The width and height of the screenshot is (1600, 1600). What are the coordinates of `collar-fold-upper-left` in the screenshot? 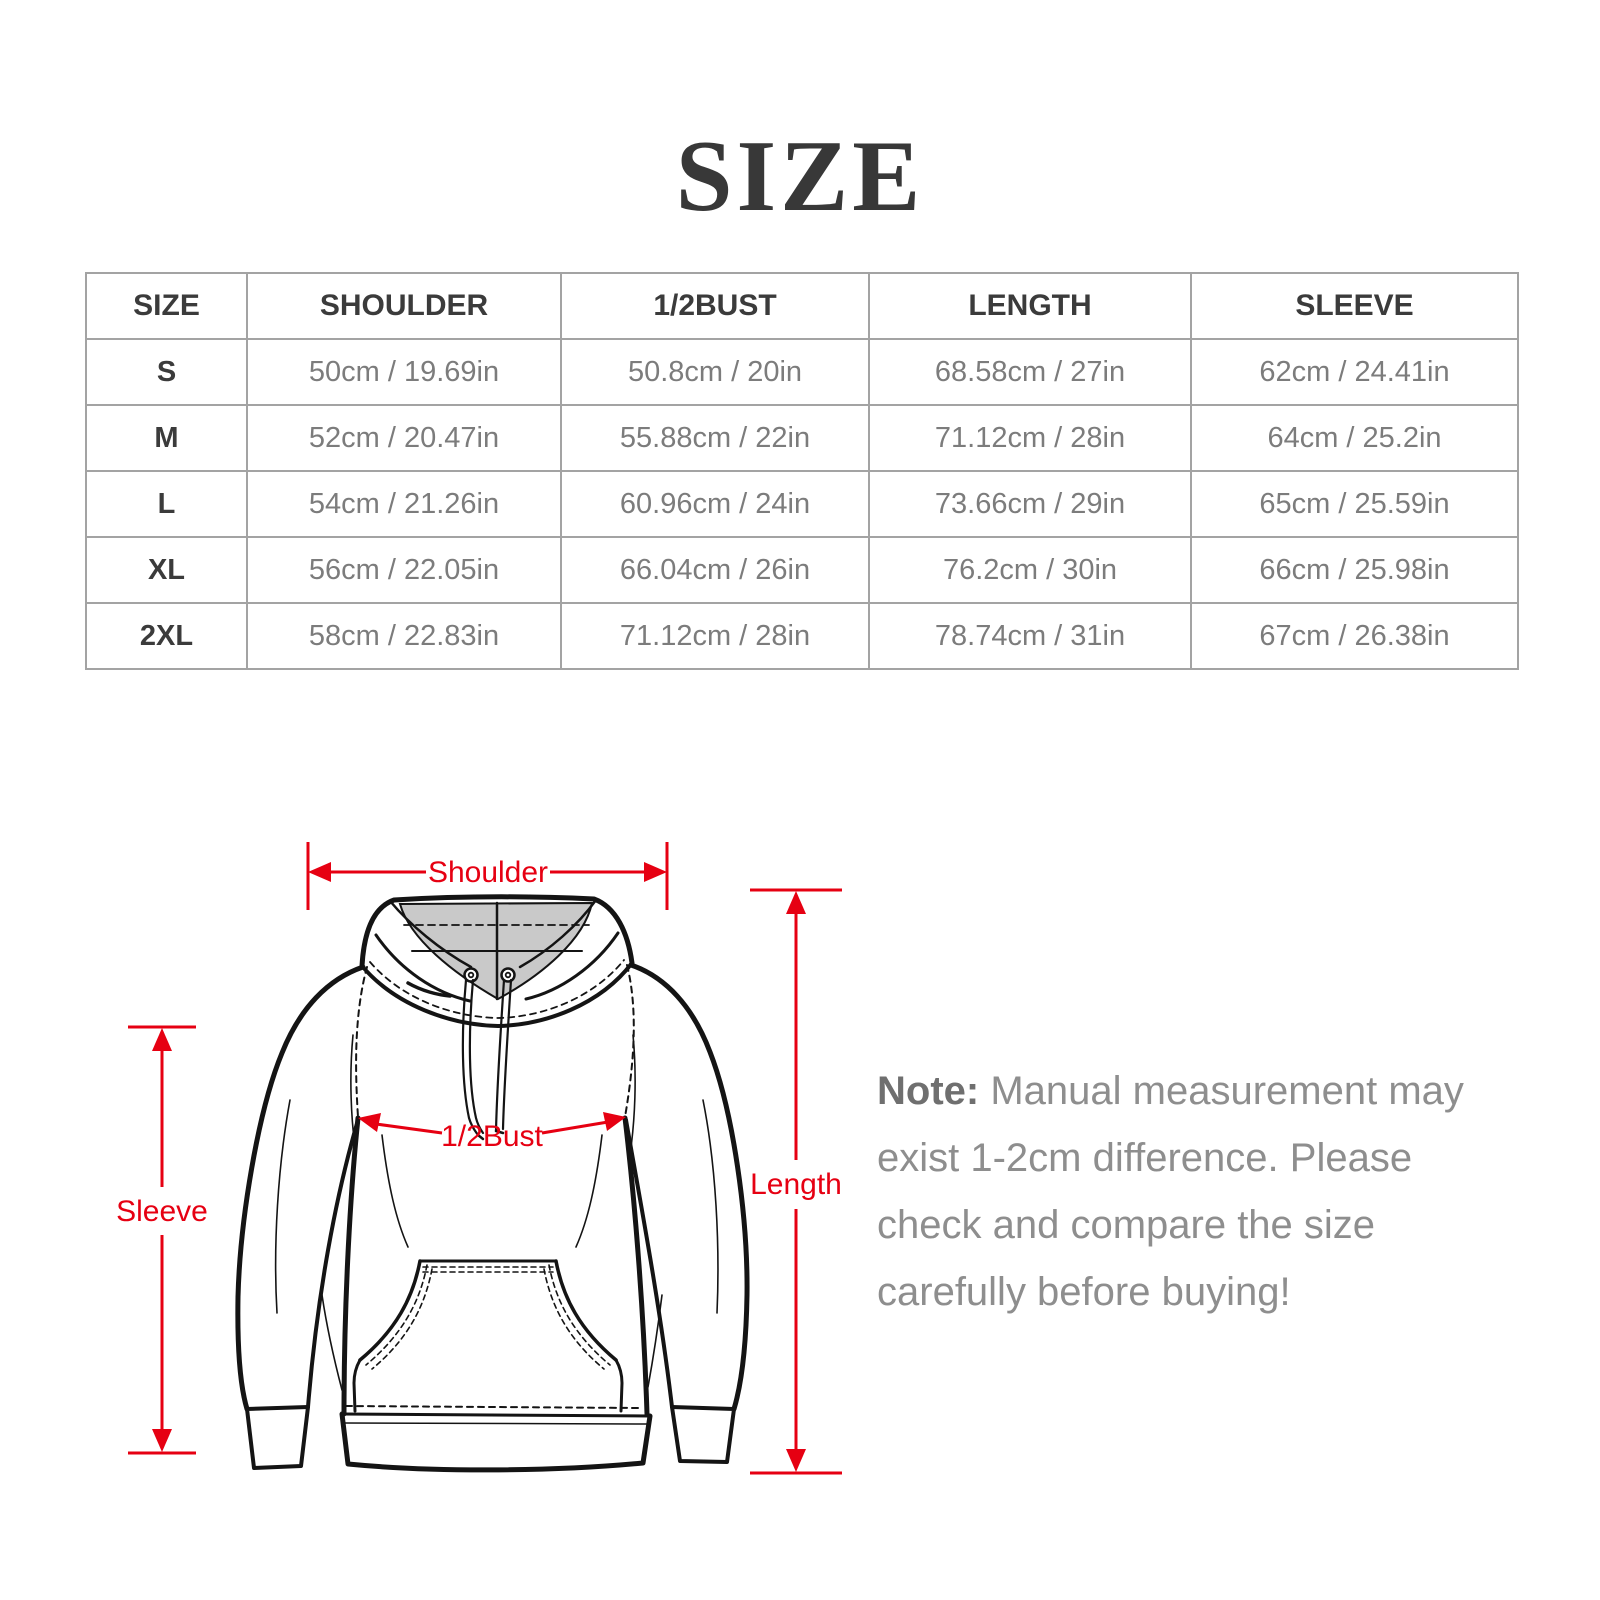 It's located at (430, 934).